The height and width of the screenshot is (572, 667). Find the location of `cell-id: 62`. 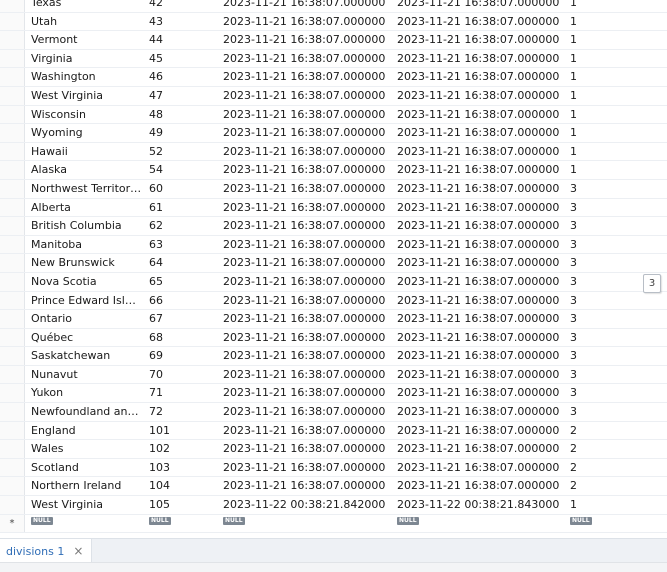

cell-id: 62 is located at coordinates (156, 226).